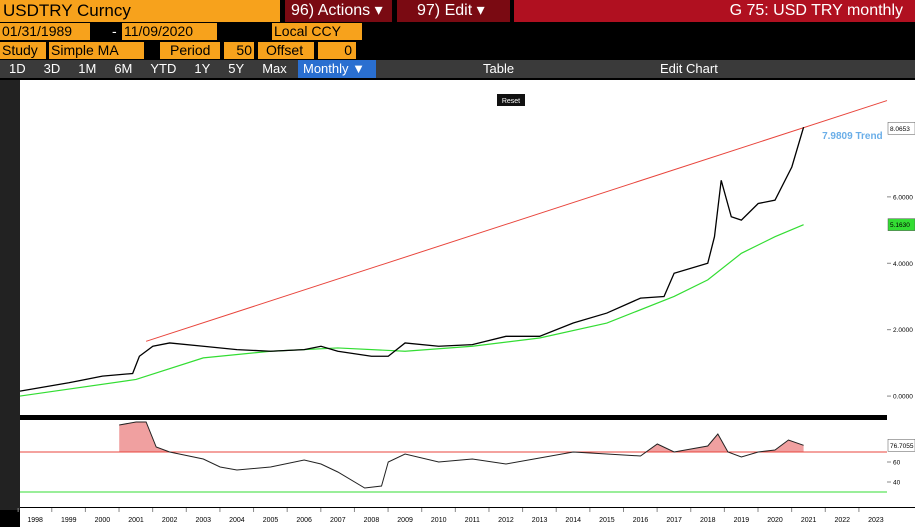 Image resolution: width=915 pixels, height=527 pixels. What do you see at coordinates (903, 264) in the screenshot?
I see `y-tick-label: 4.0000` at bounding box center [903, 264].